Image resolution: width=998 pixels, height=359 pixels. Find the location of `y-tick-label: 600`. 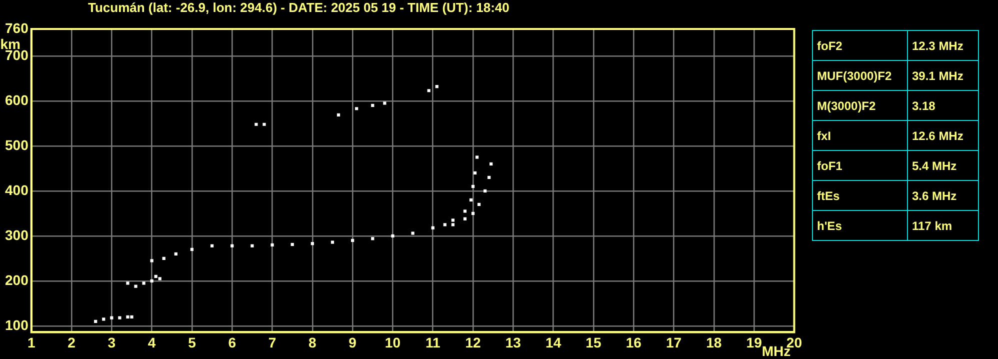

y-tick-label: 600 is located at coordinates (17, 100).